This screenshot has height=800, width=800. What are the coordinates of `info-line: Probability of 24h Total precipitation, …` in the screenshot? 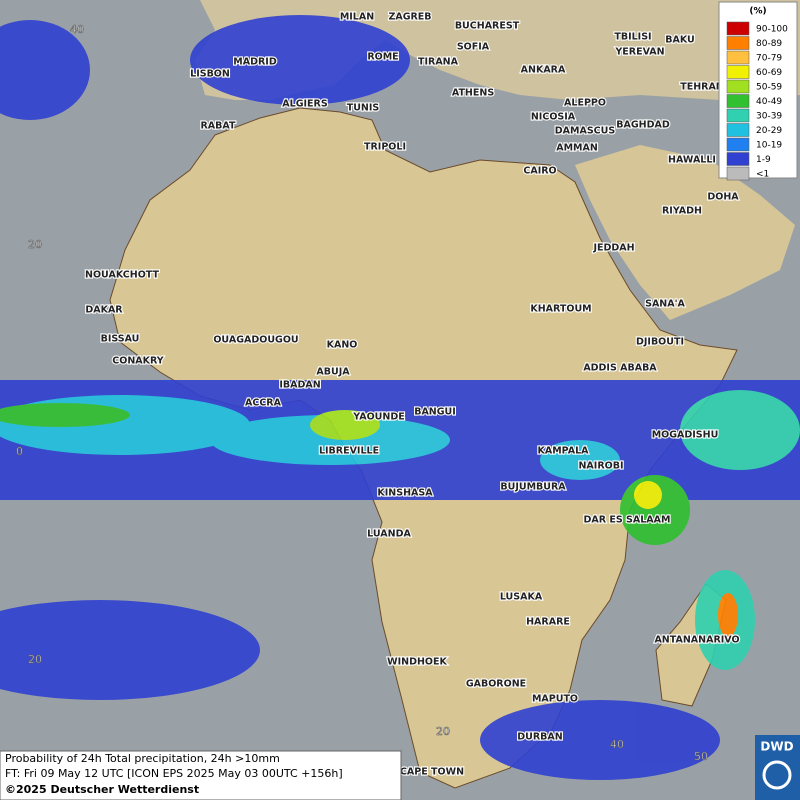 It's located at (142, 758).